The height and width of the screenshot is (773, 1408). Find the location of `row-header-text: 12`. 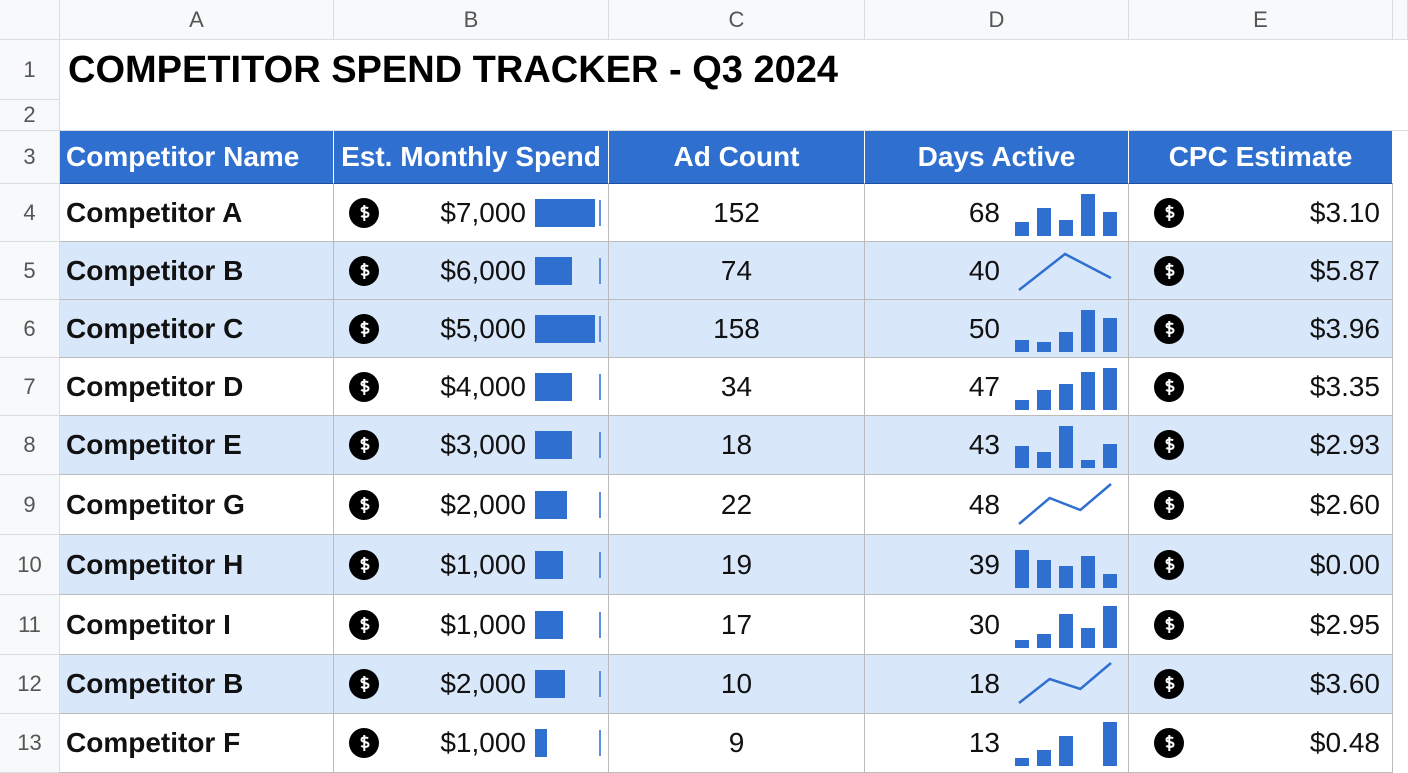

row-header-text: 12 is located at coordinates (29, 683).